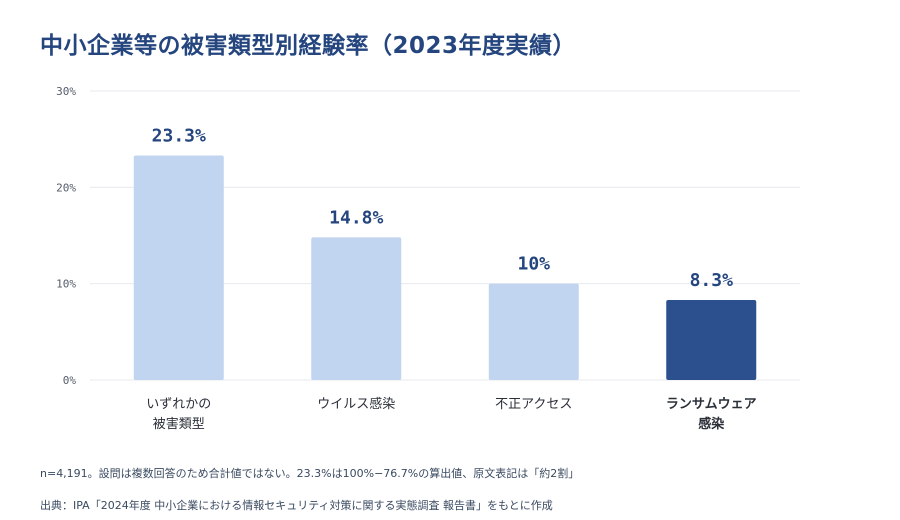  What do you see at coordinates (711, 424) in the screenshot?
I see `x-tick-label: 感染` at bounding box center [711, 424].